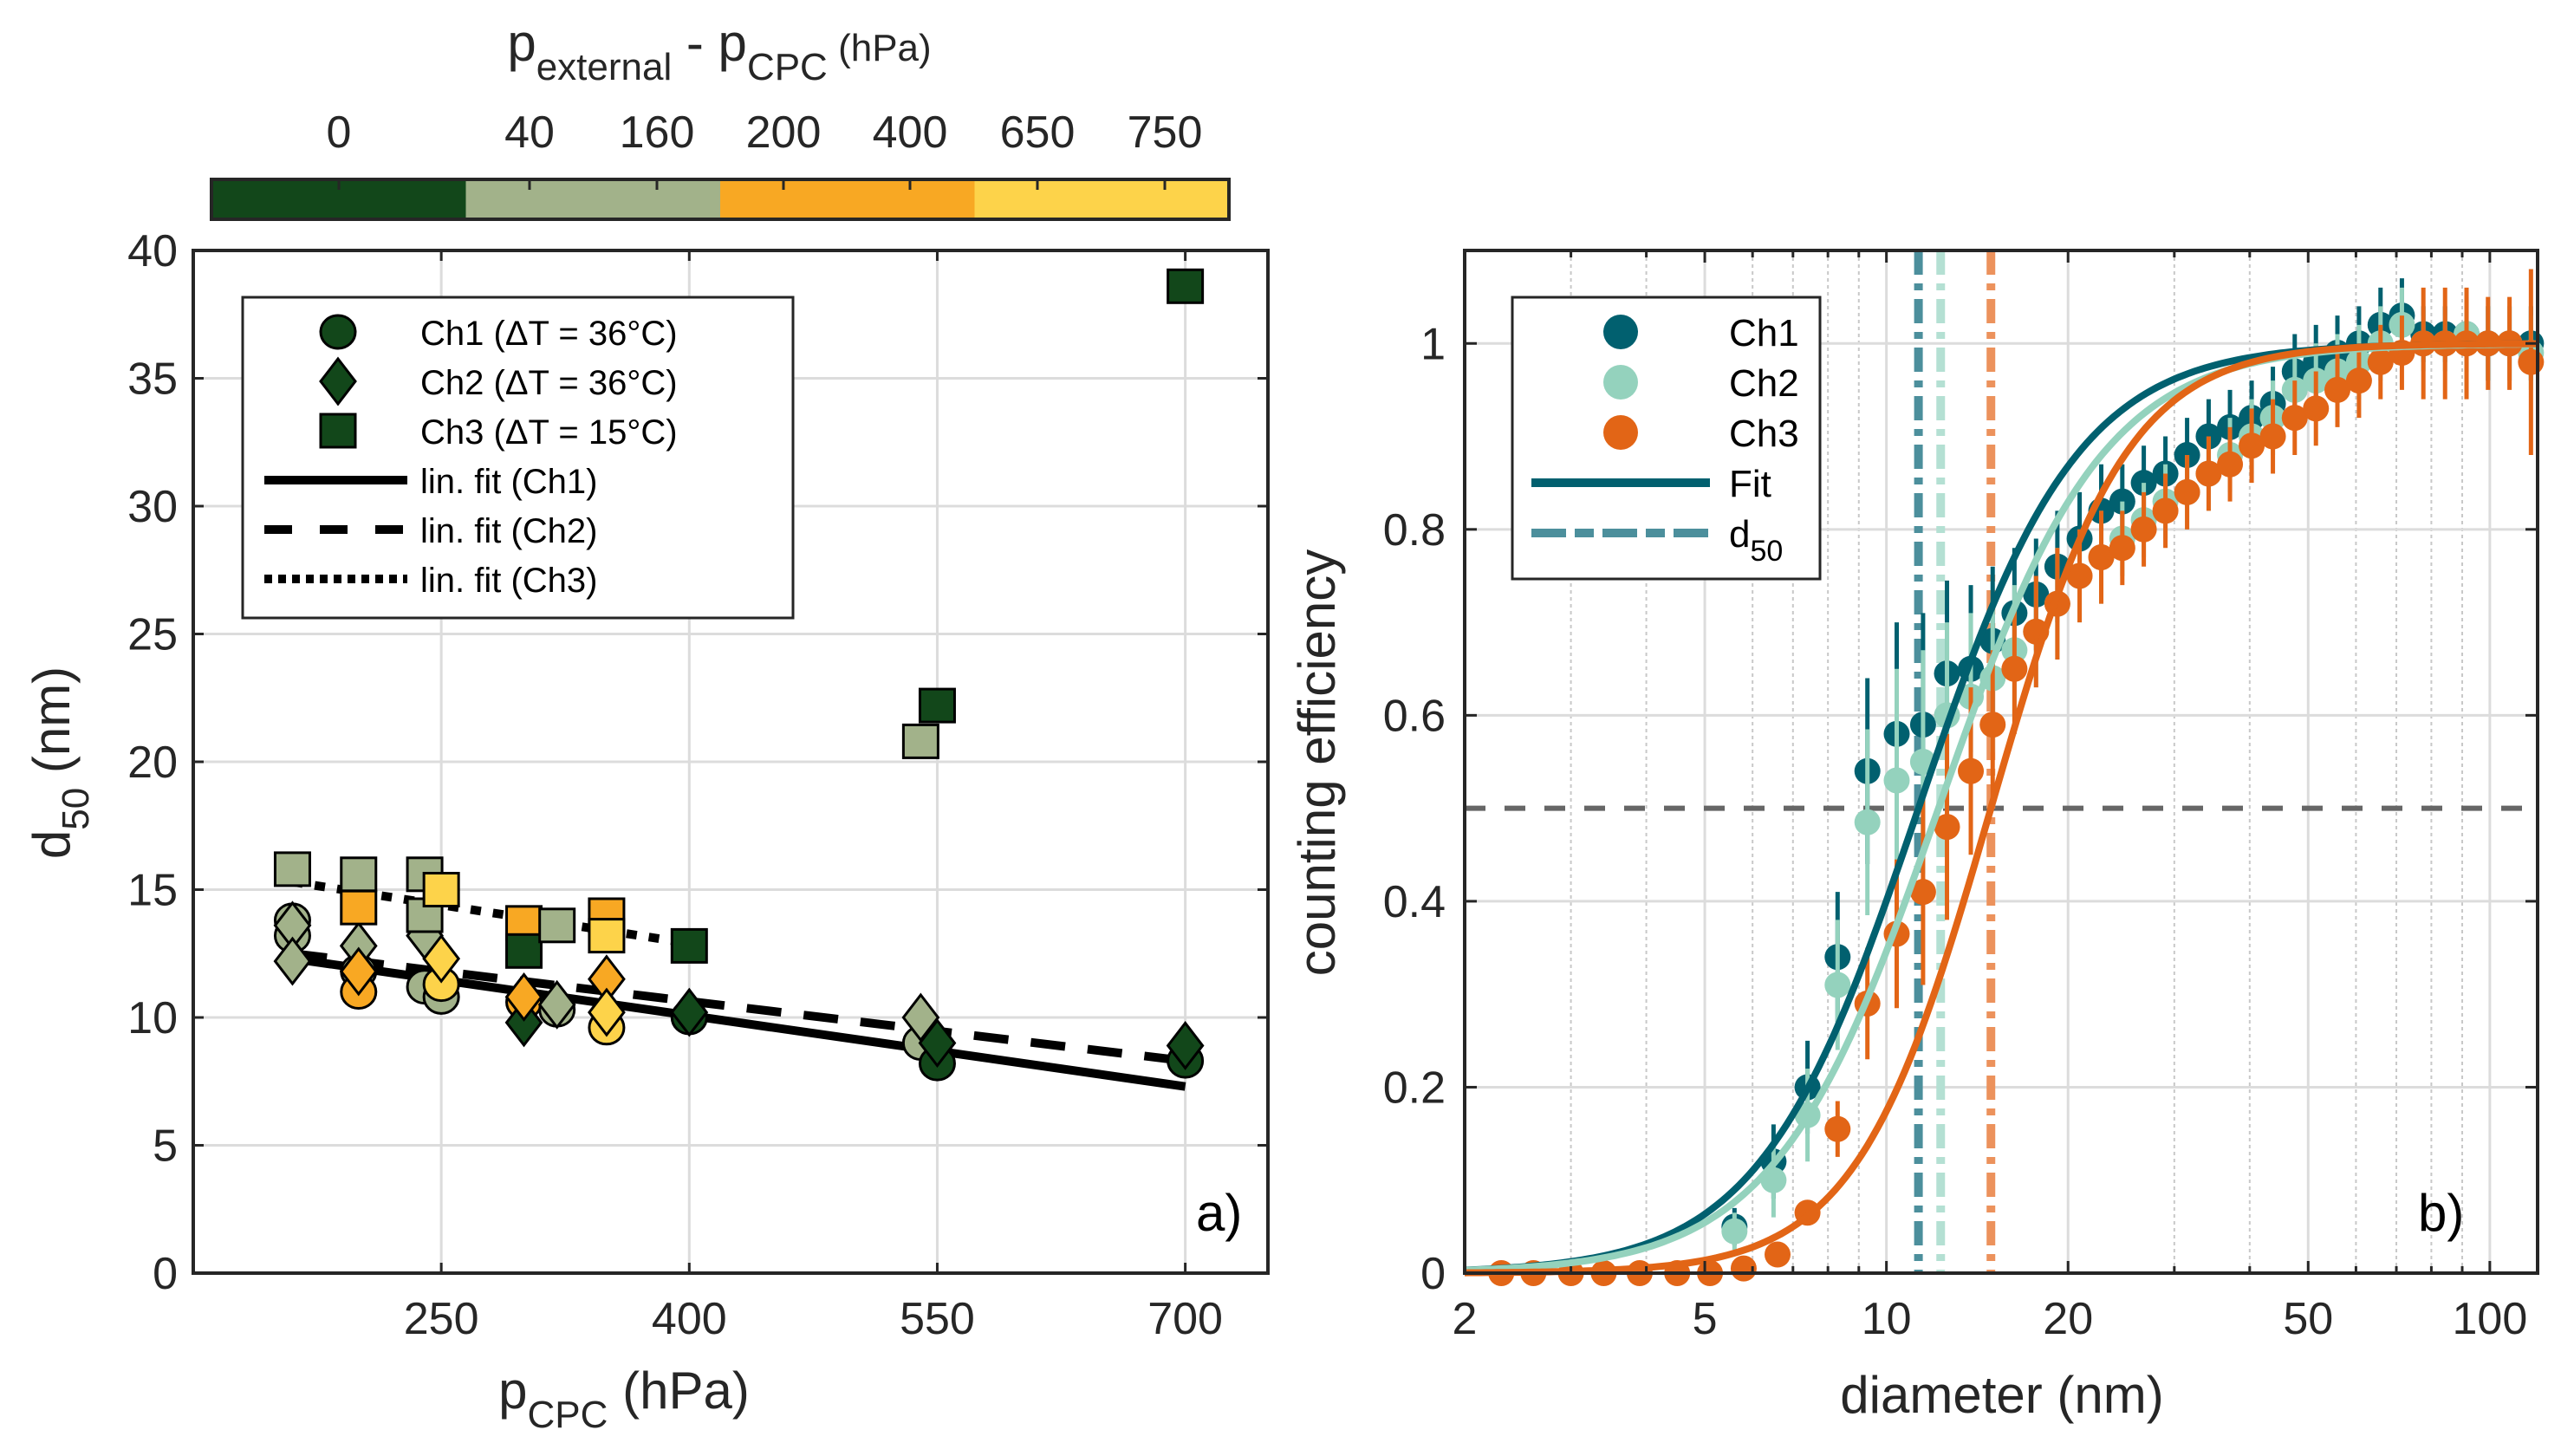  I want to click on x-tick-label: 700, so click(1185, 1319).